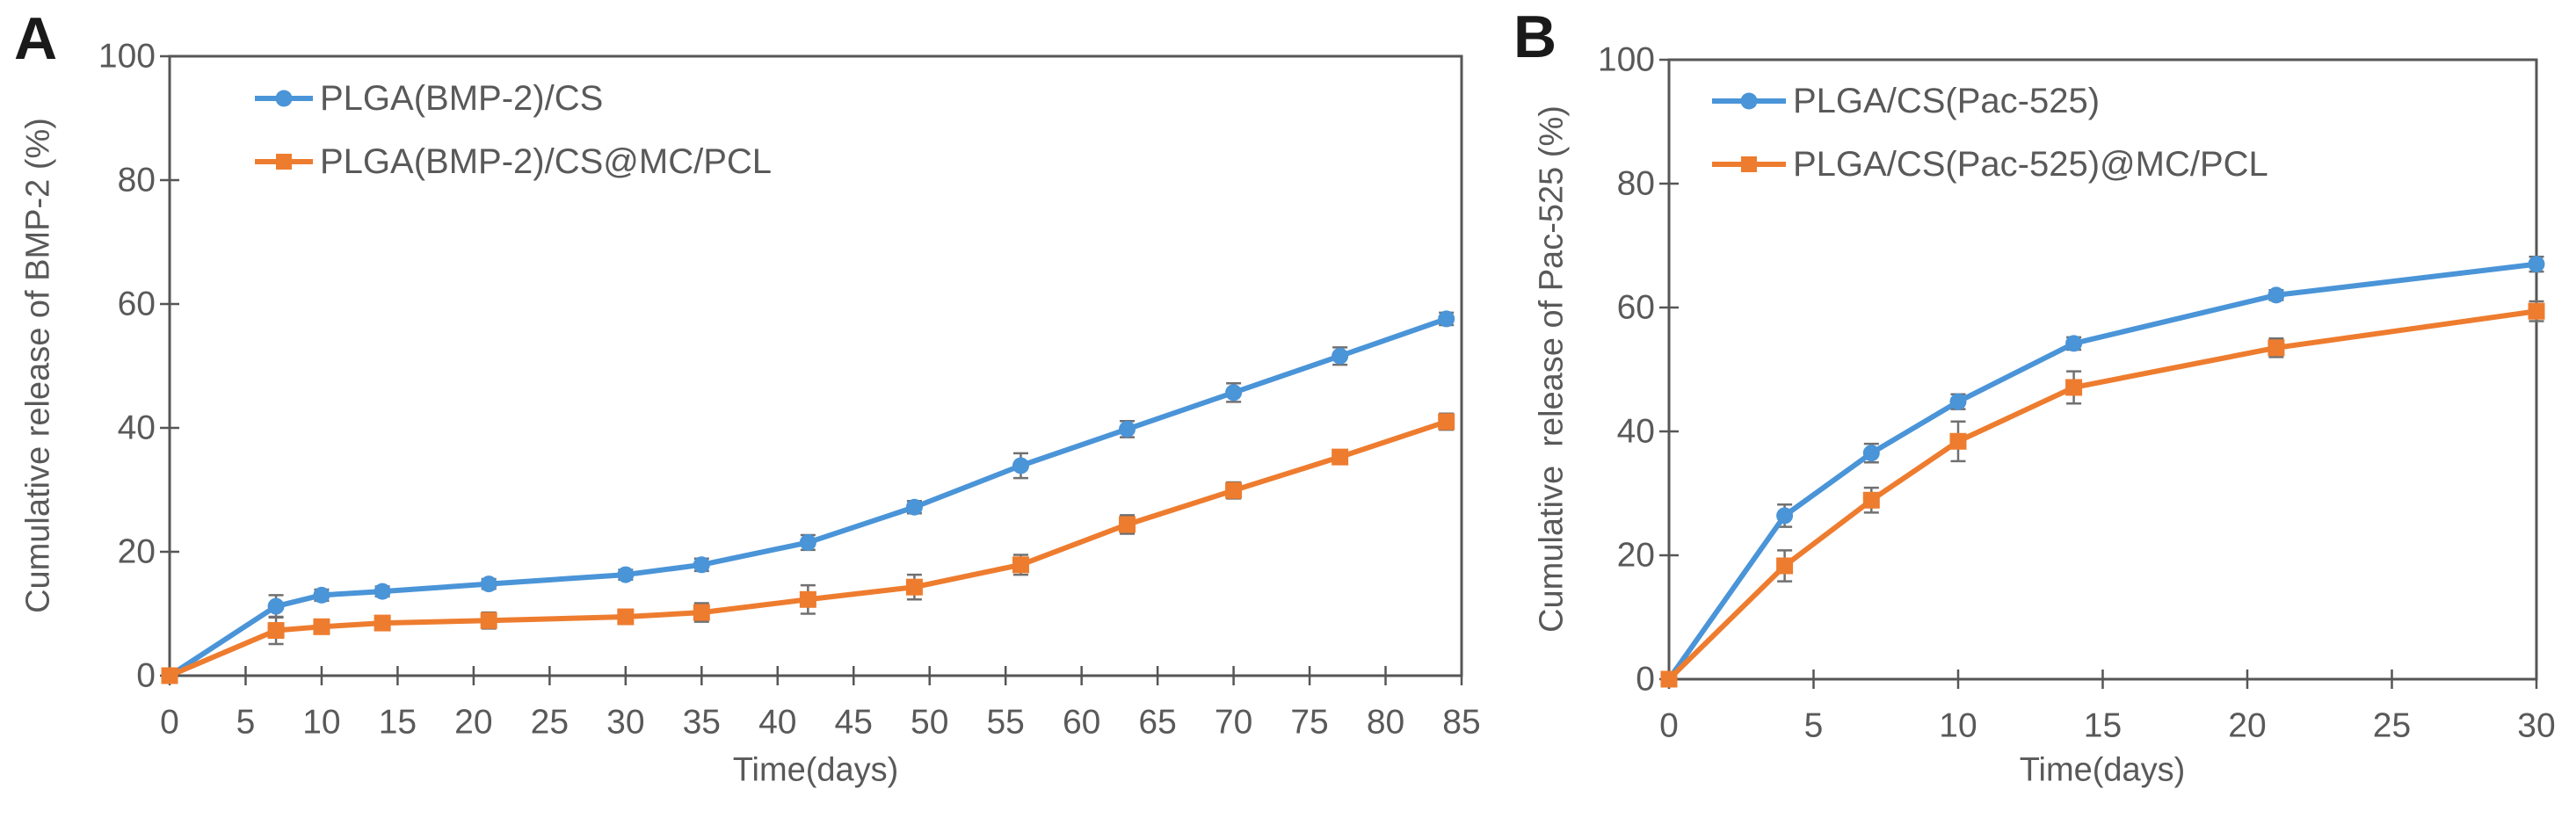  What do you see at coordinates (1309, 723) in the screenshot?
I see `x-tick-label: 75` at bounding box center [1309, 723].